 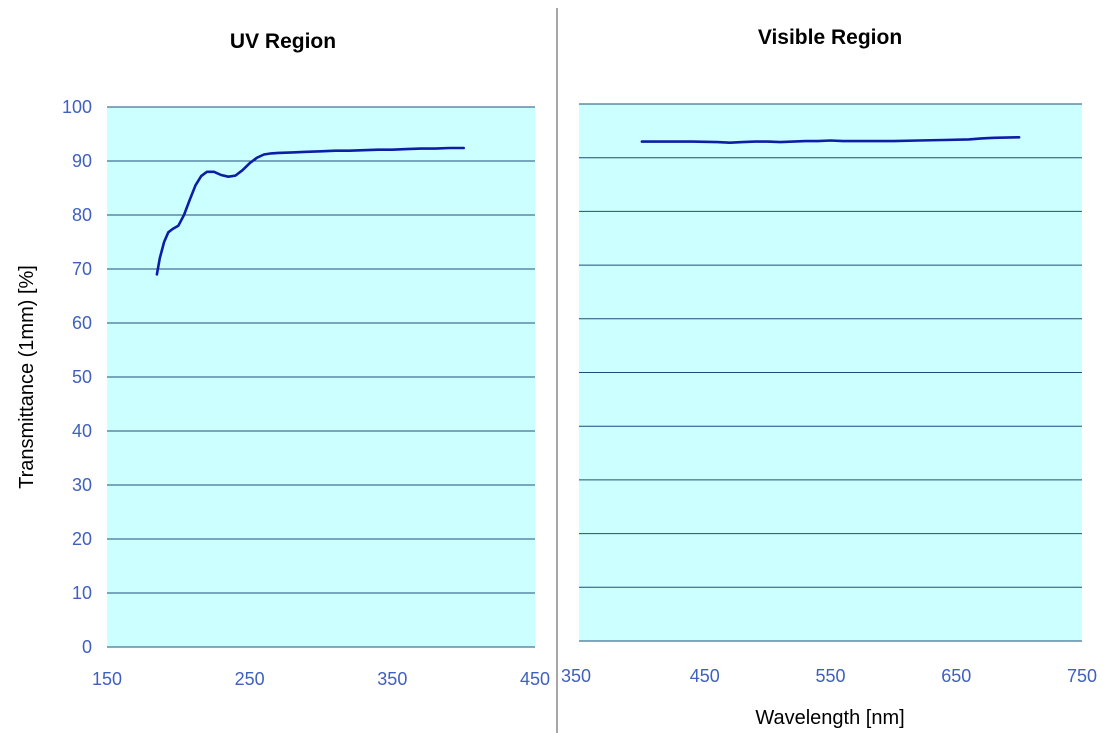 What do you see at coordinates (82, 215) in the screenshot?
I see `uv-y-tick-label: 80` at bounding box center [82, 215].